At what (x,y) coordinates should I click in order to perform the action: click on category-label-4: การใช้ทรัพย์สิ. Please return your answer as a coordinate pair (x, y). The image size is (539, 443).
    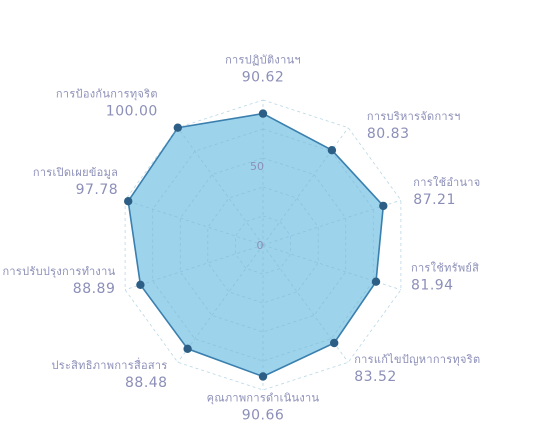
    Looking at the image, I should click on (445, 268).